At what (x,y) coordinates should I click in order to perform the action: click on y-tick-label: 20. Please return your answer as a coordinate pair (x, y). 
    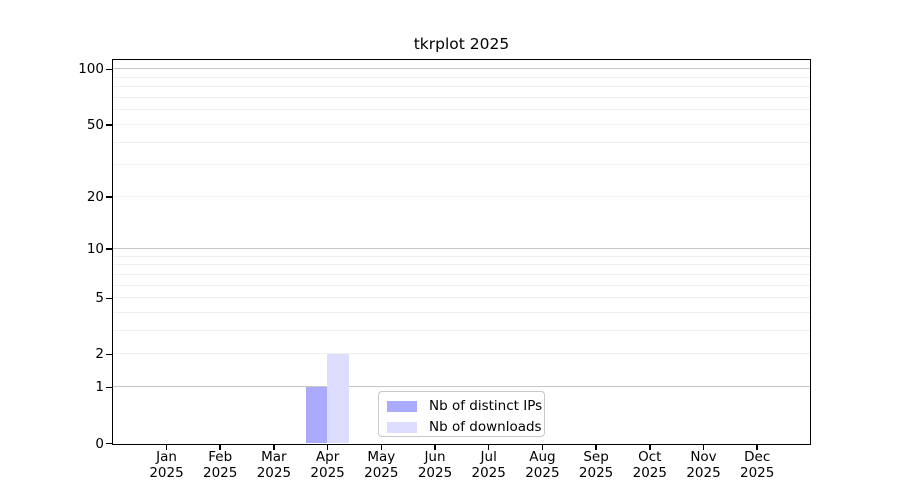
    Looking at the image, I should click on (95, 196).